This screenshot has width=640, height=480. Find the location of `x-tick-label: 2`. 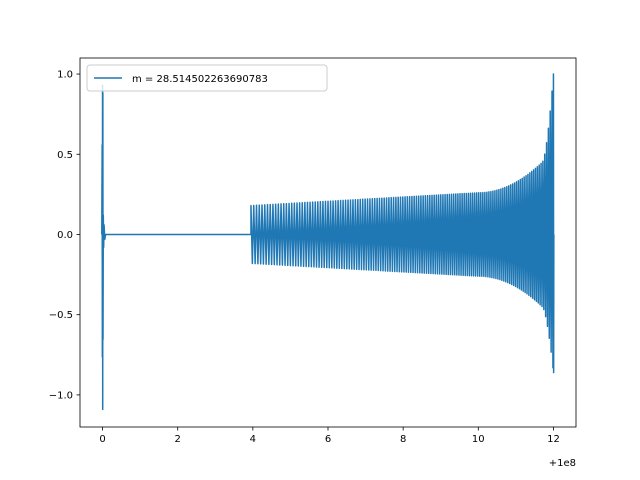

x-tick-label: 2 is located at coordinates (178, 439).